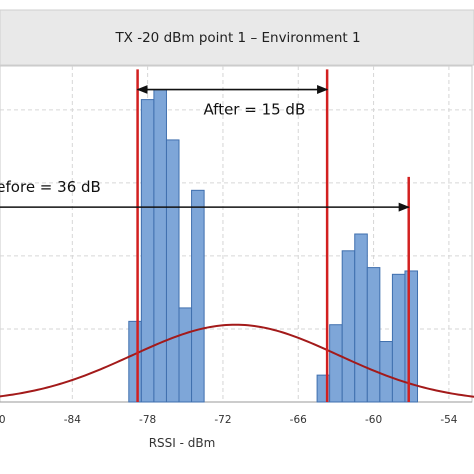 This screenshot has width=474, height=474. Describe the element at coordinates (222, 420) in the screenshot. I see `x-tick-label: -72` at that location.